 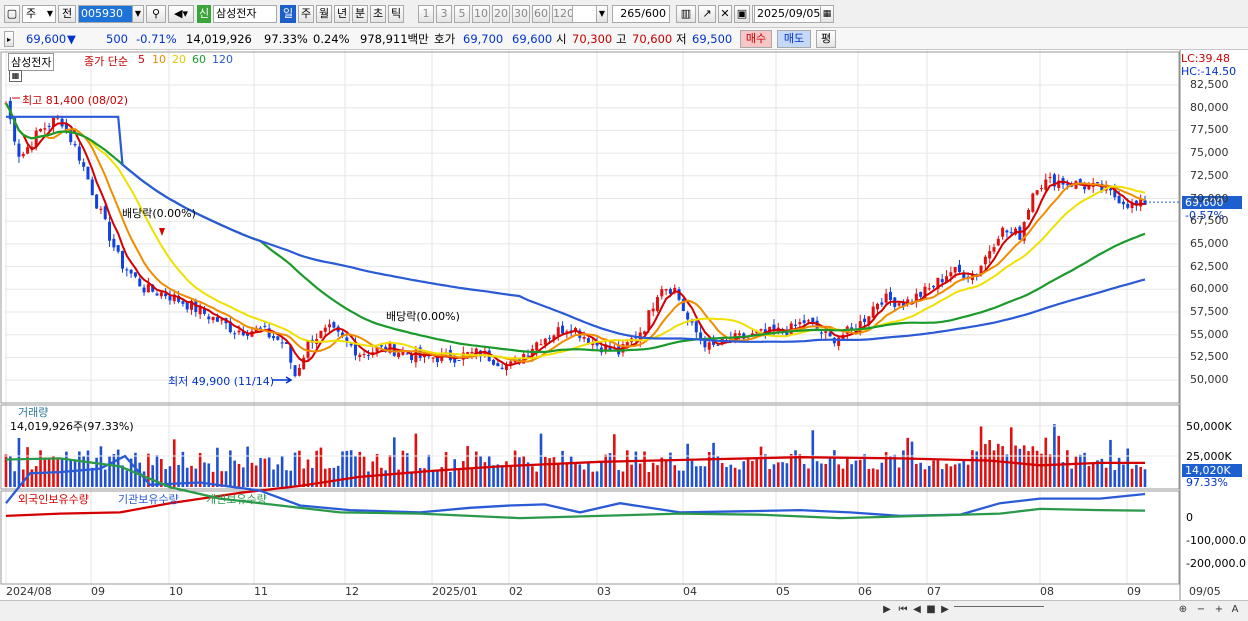 I want to click on price-tick: 65,000, so click(x=1209, y=243).